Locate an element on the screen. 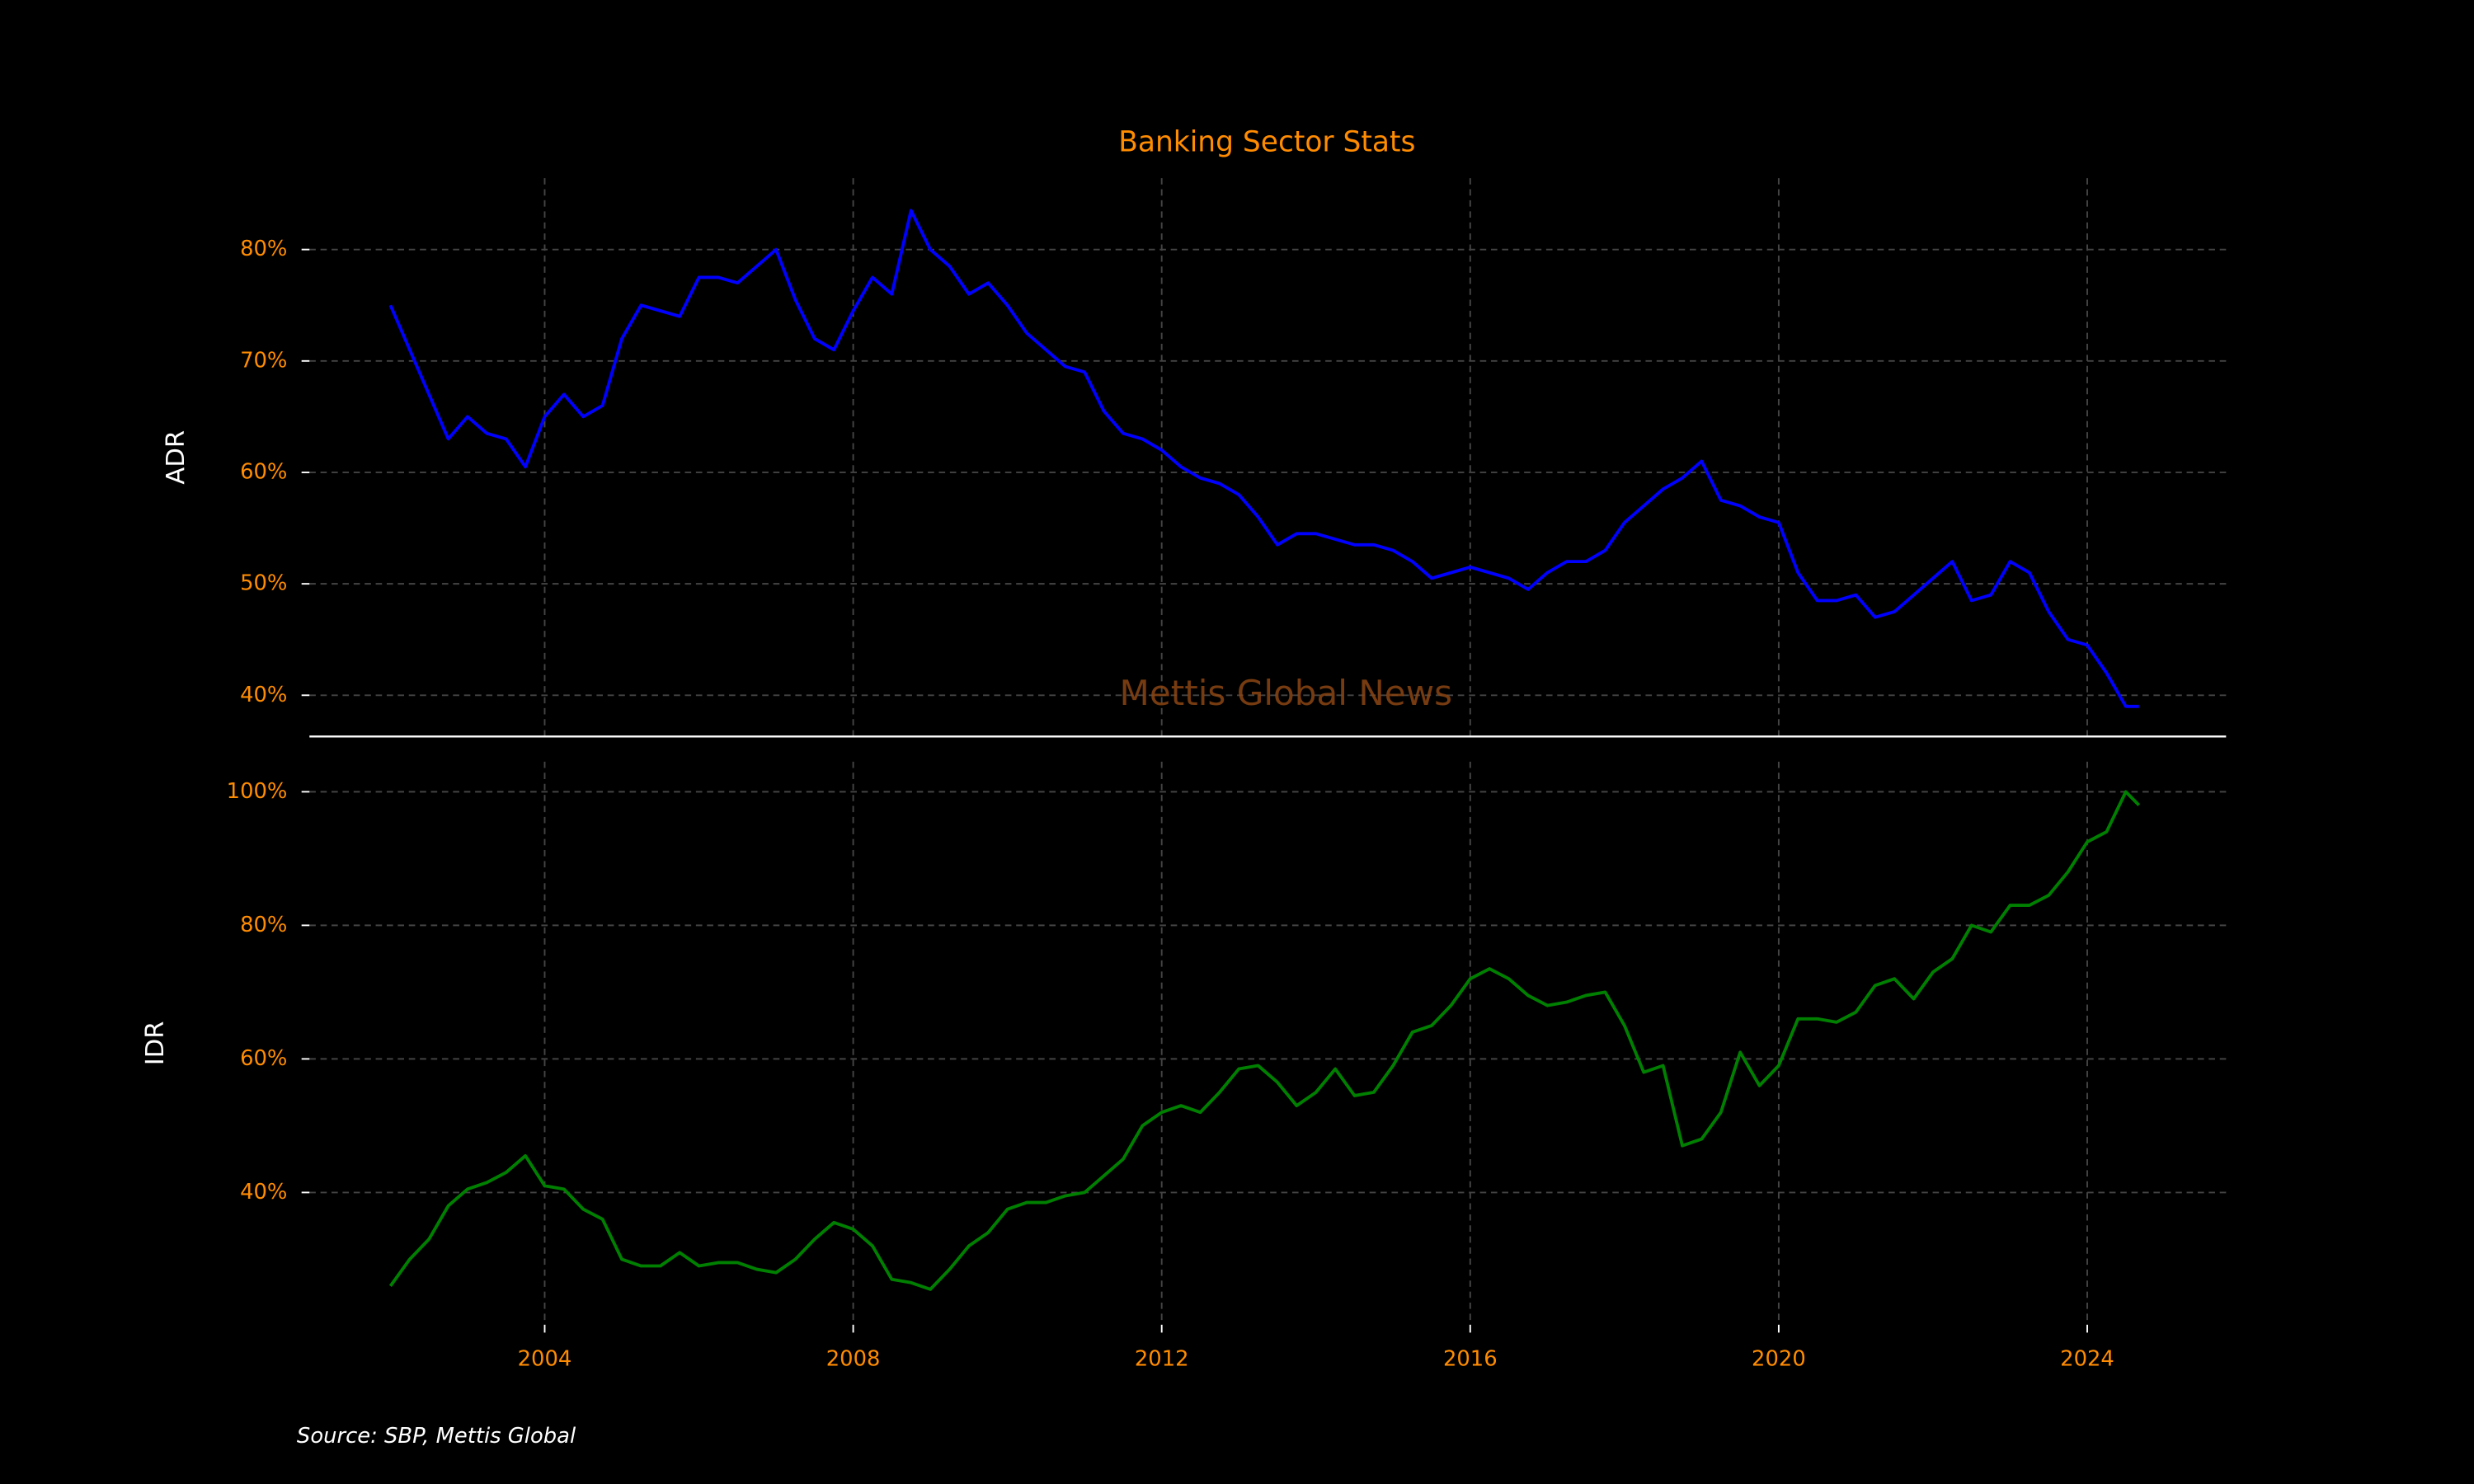  y-tick-label: 100% is located at coordinates (257, 791).